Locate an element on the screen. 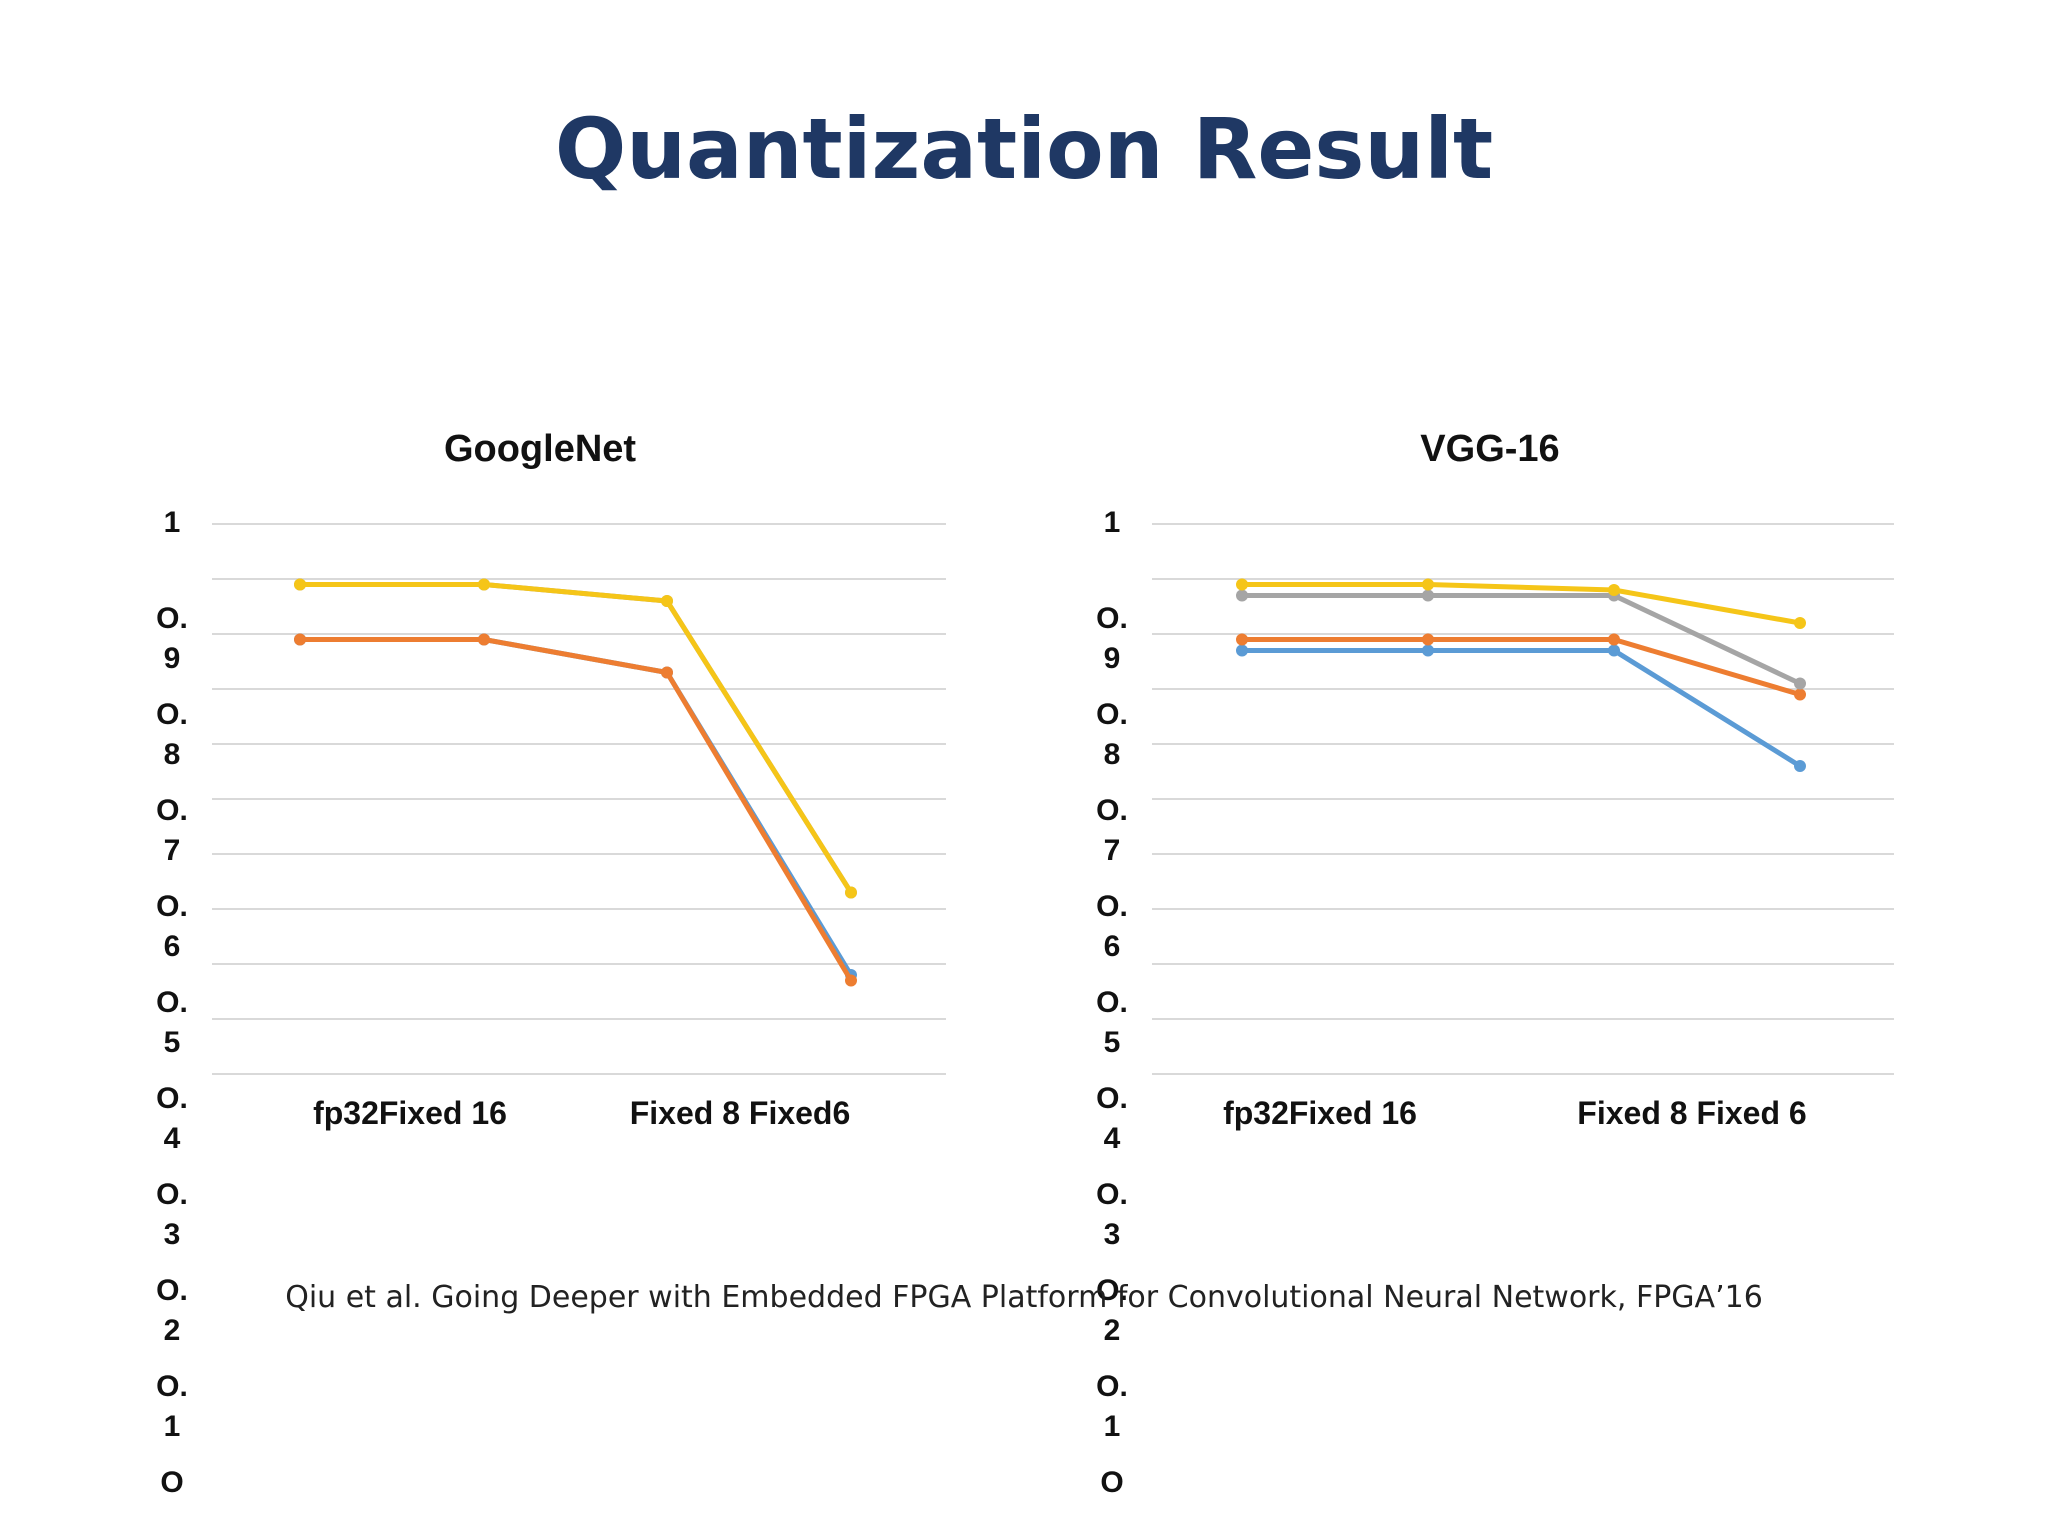 Image resolution: width=2048 pixels, height=1536 pixels. series-blue-line is located at coordinates (1522, 708).